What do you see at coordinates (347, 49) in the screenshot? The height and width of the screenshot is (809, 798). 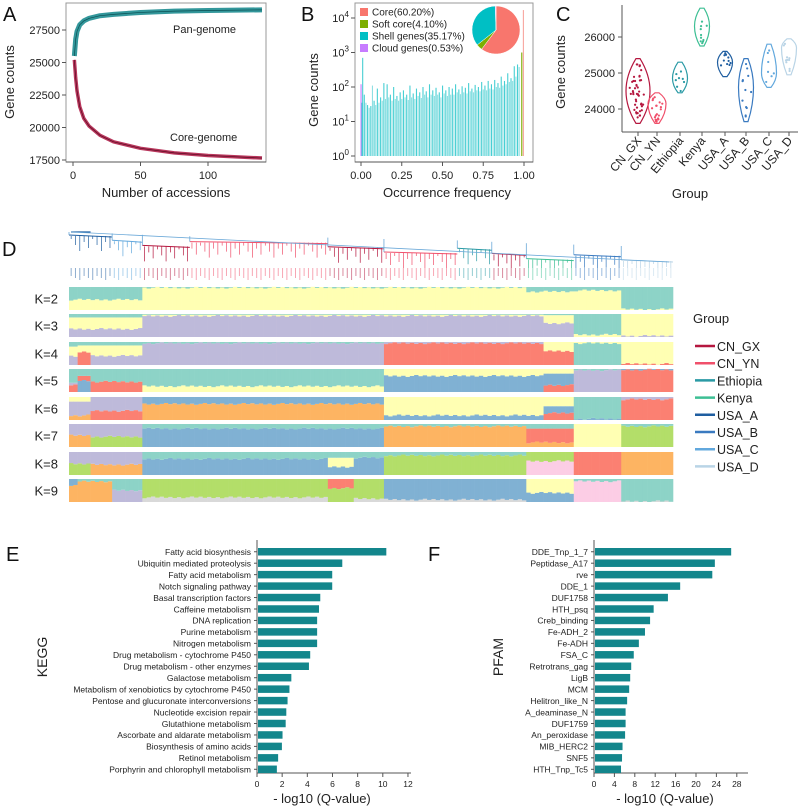 I see `y-tick-exponent: 3` at bounding box center [347, 49].